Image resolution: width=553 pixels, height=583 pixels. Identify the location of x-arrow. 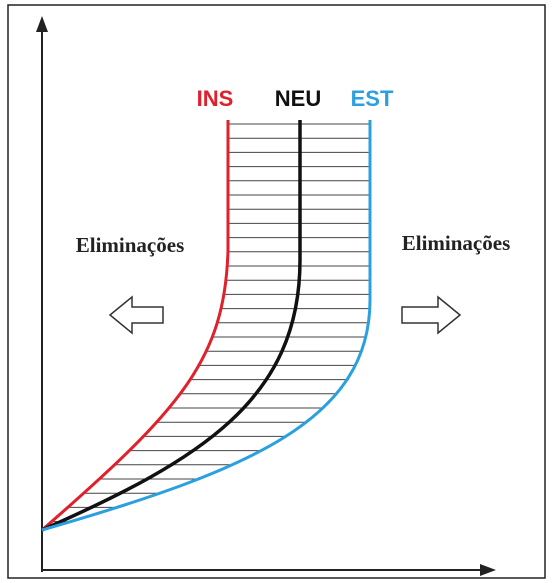
(488, 570).